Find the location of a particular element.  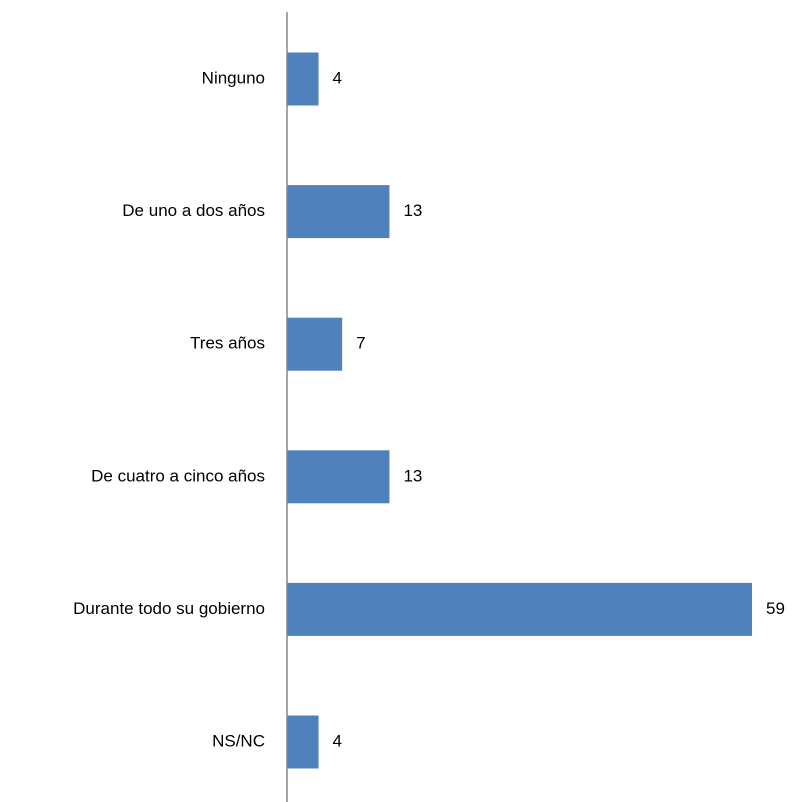

category-label: Ninguno is located at coordinates (233, 77).